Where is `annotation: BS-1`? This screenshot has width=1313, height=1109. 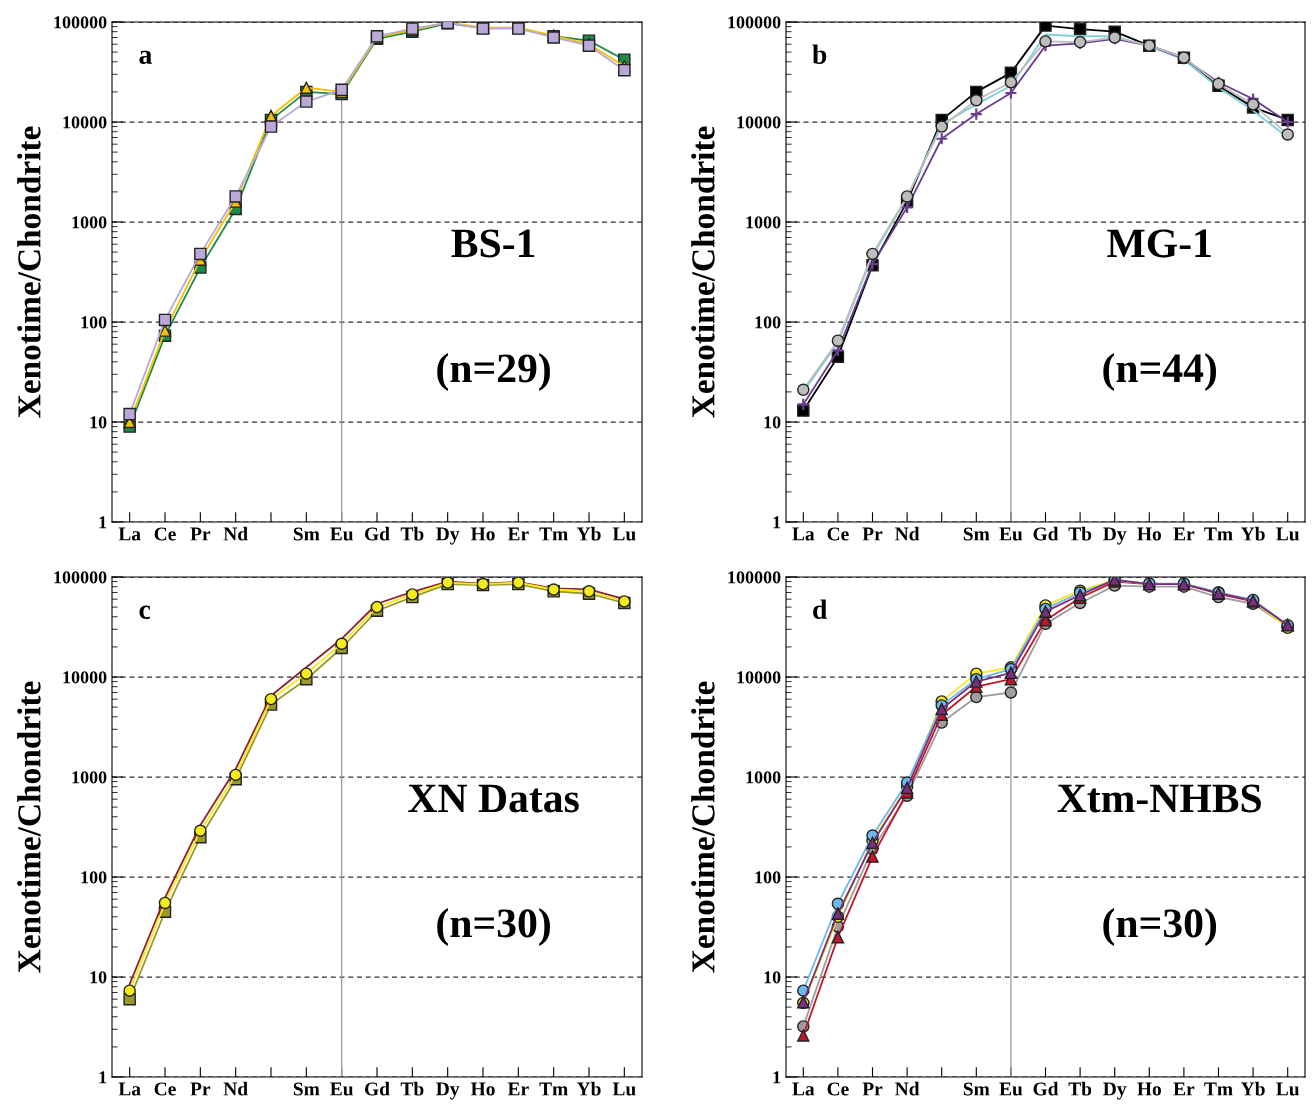 annotation: BS-1 is located at coordinates (493, 243).